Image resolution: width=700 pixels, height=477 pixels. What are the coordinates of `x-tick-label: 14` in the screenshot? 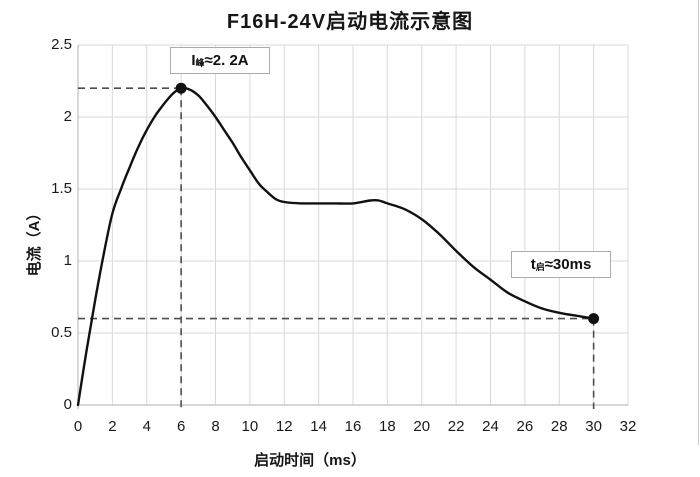 It's located at (318, 426).